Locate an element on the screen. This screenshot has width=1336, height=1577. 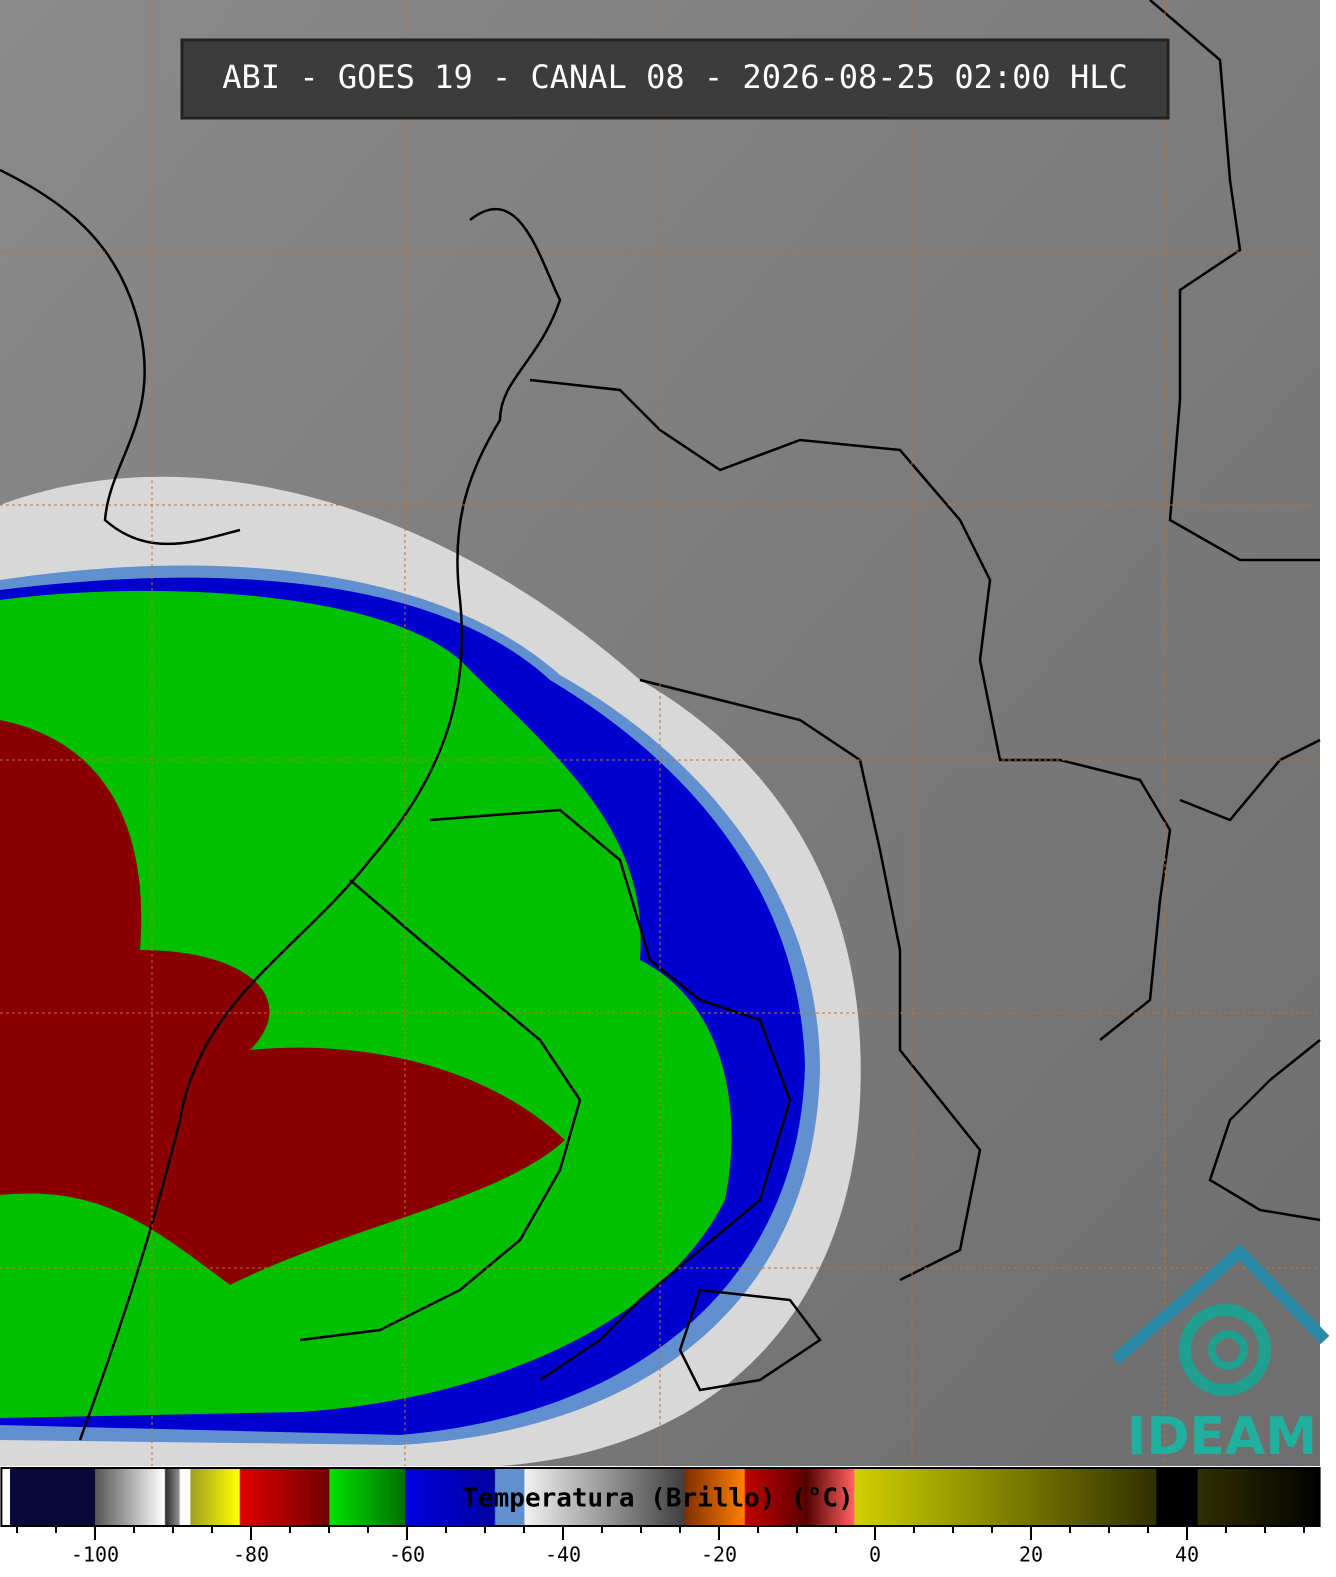
tick-label: -20 is located at coordinates (719, 1555).